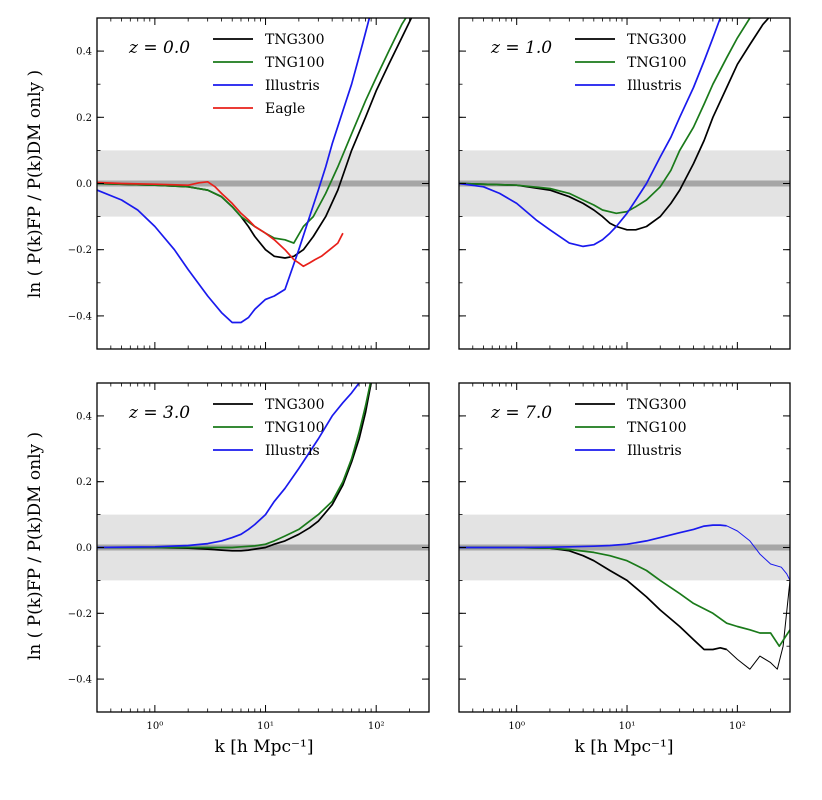 Image resolution: width=822 pixels, height=800 pixels. Describe the element at coordinates (285, 109) in the screenshot. I see `legend-label-eagle: Eagle` at that location.